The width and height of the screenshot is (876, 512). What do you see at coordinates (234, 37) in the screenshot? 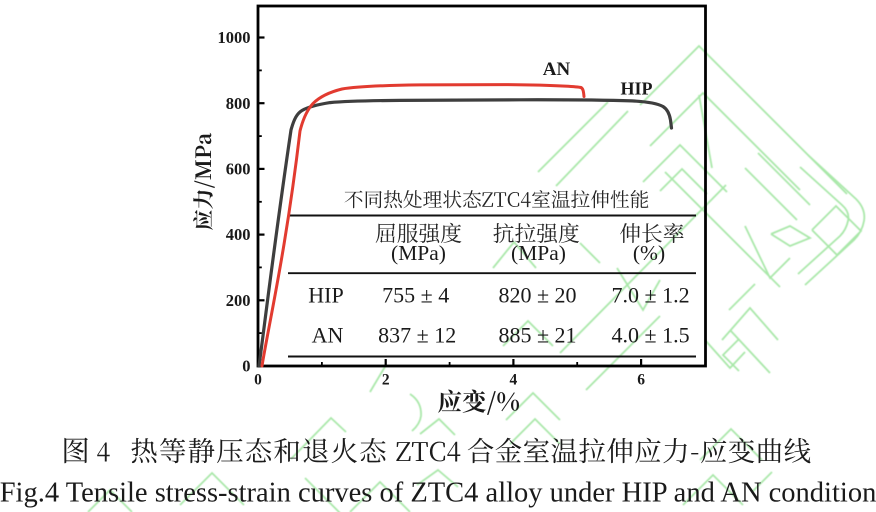
I see `svg-text: 1000` at bounding box center [234, 37].